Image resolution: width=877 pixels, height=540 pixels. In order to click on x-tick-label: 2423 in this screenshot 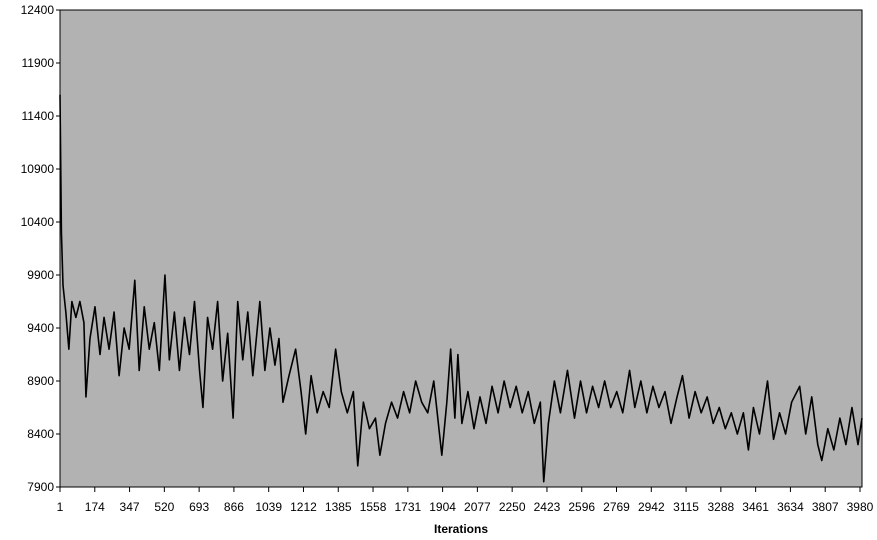, I will do `click(547, 507)`.